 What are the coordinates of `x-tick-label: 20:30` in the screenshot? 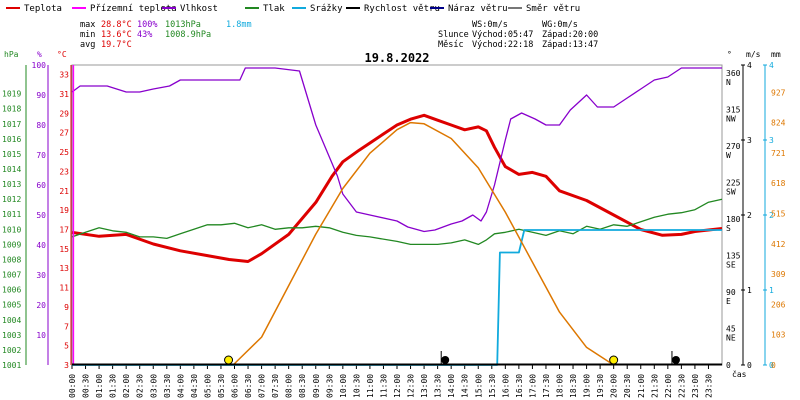 It's located at (627, 386).